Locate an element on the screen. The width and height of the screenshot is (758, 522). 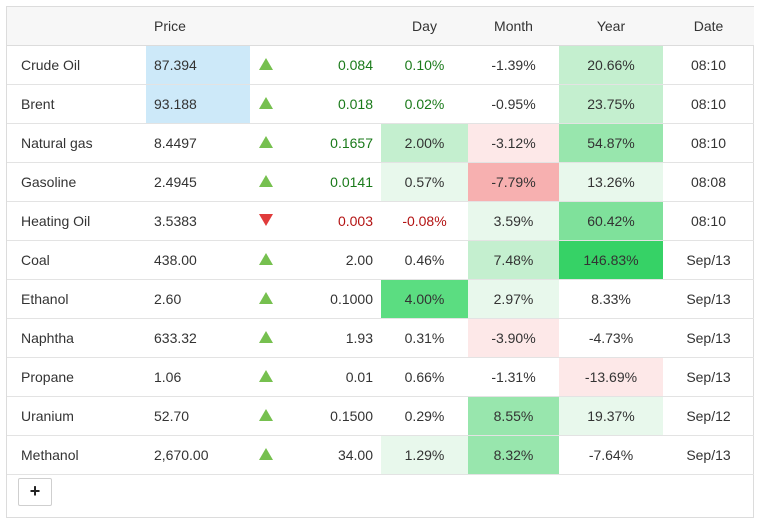
table-row: Propane 1.06 0.01 0.66% -1.31% -13.69% Sep/13 is located at coordinates (380, 377).